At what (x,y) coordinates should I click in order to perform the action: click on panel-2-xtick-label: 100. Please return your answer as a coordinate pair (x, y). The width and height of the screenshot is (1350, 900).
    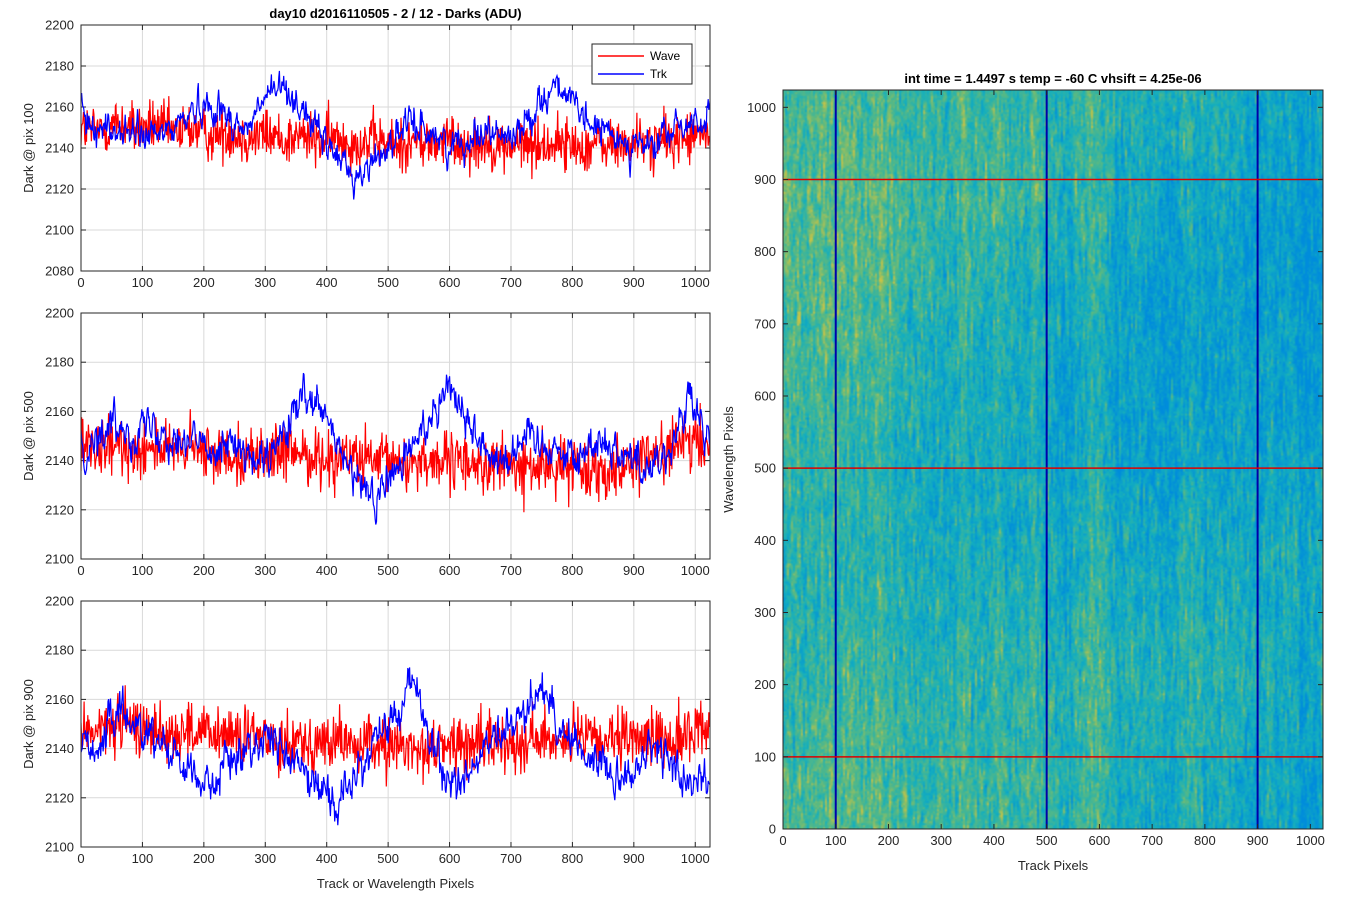
    Looking at the image, I should click on (143, 570).